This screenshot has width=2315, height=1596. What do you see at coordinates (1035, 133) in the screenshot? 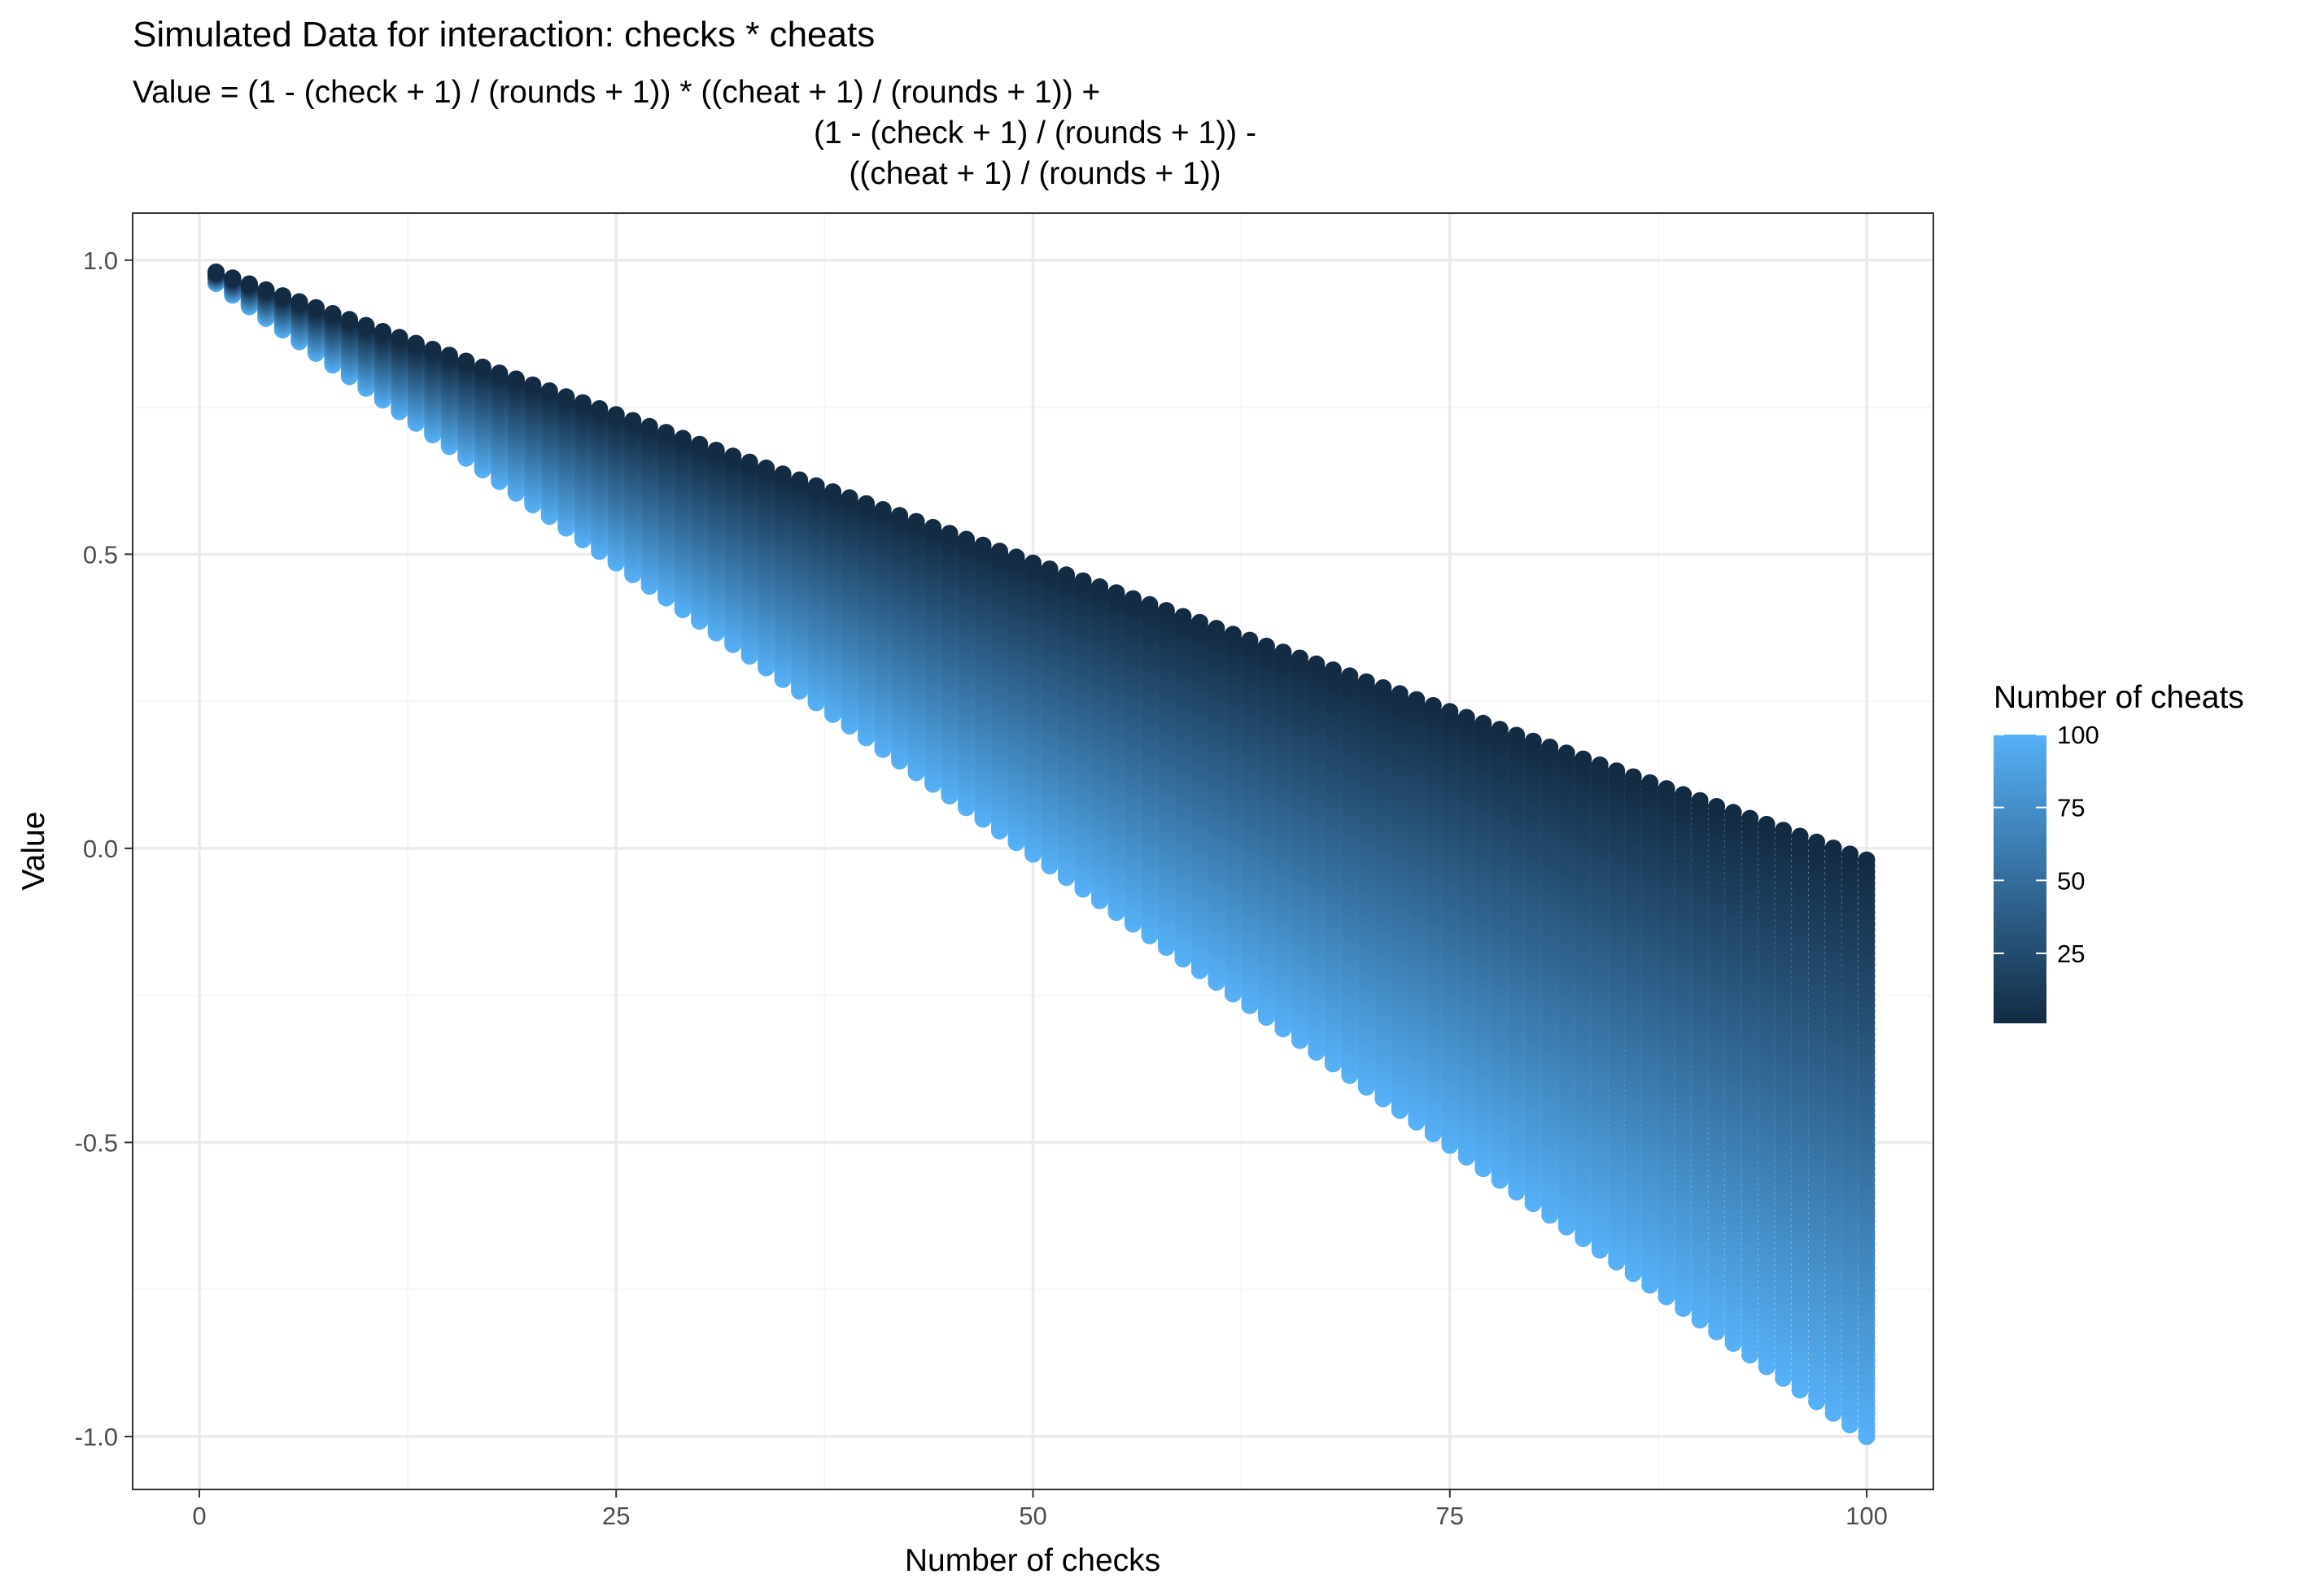
I see `chart-subtitle-line-2: (1 - (check + 1) / (rounds + 1)) -` at bounding box center [1035, 133].